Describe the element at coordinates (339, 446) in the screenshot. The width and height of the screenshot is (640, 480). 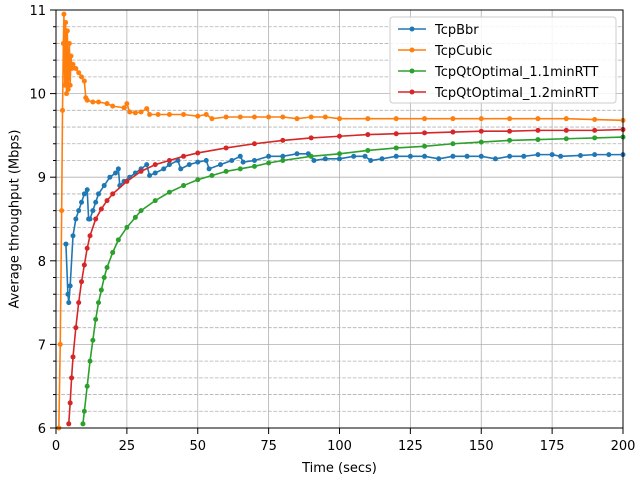
I see `x-tick-label: 100` at that location.